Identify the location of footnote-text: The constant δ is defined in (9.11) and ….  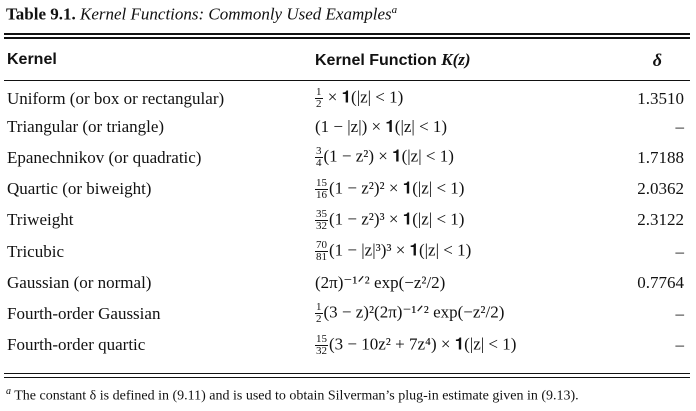
(295, 396).